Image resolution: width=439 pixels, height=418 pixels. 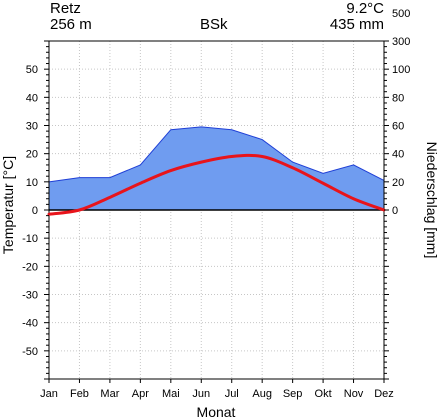 I want to click on mean-temperature: 9.2°C, so click(x=365, y=8).